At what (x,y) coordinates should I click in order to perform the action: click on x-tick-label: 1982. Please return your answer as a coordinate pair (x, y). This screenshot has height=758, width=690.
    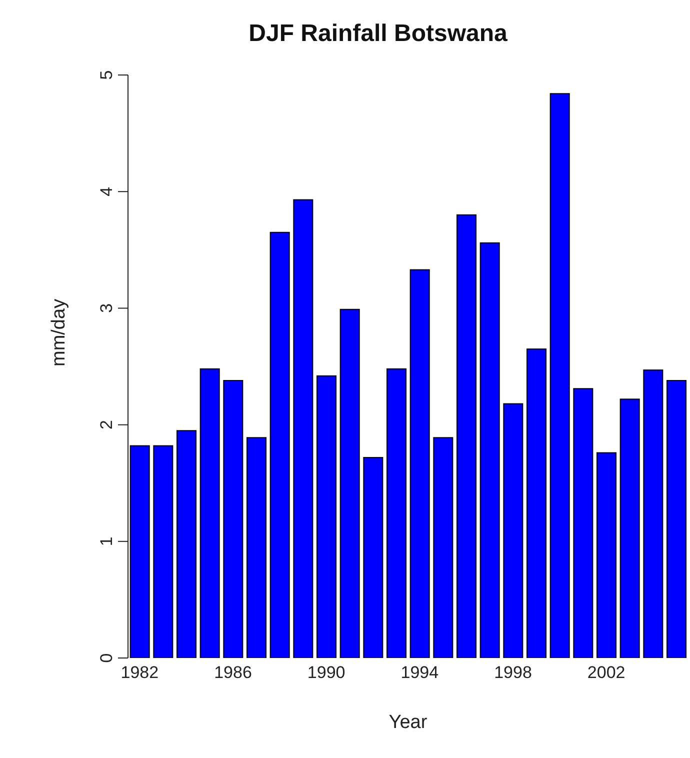
    Looking at the image, I should click on (139, 672).